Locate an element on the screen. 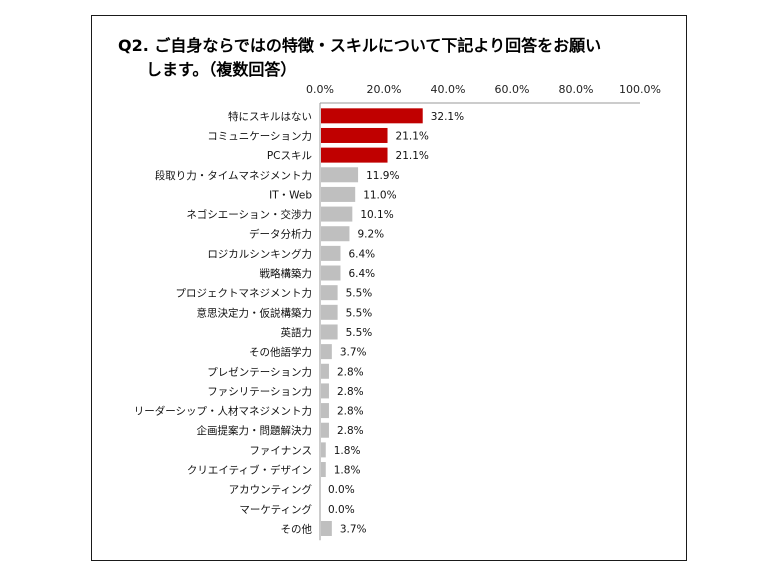 The image size is (780, 565). x-tick-label: 40.0% is located at coordinates (448, 89).